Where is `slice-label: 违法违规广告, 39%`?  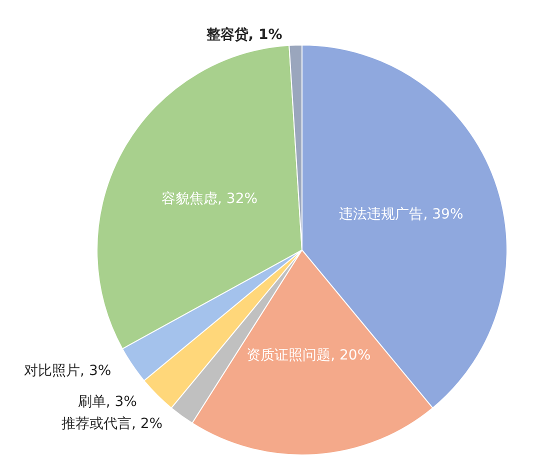
slice-label: 违法违规广告, 39% is located at coordinates (401, 214).